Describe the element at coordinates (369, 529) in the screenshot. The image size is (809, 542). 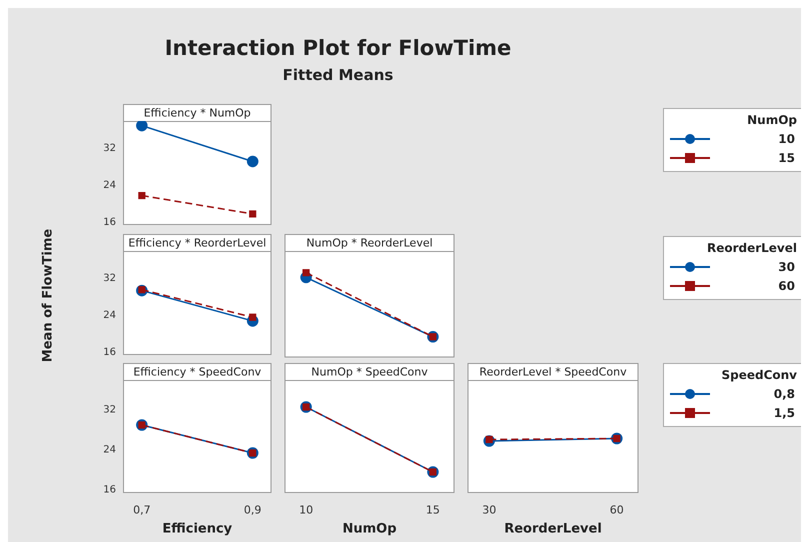
I see `x-axis-title: NumOp` at that location.